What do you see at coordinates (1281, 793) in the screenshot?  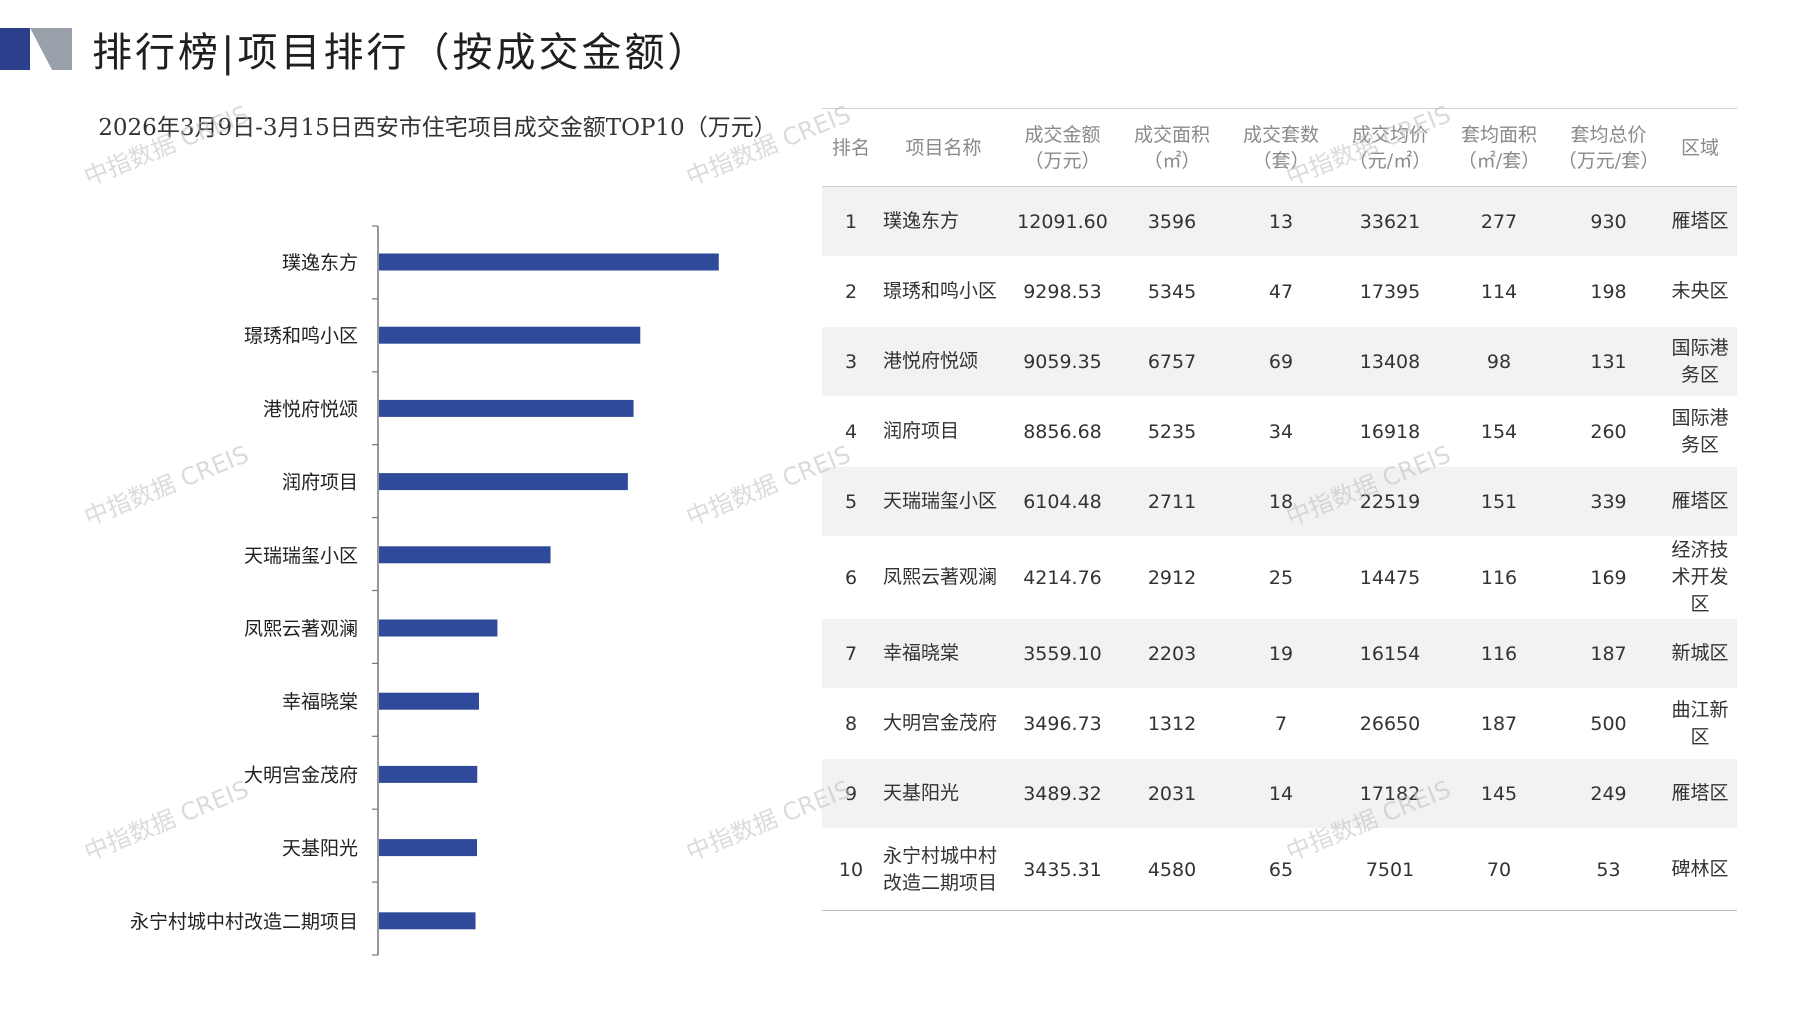 I see `units-cell: 14` at bounding box center [1281, 793].